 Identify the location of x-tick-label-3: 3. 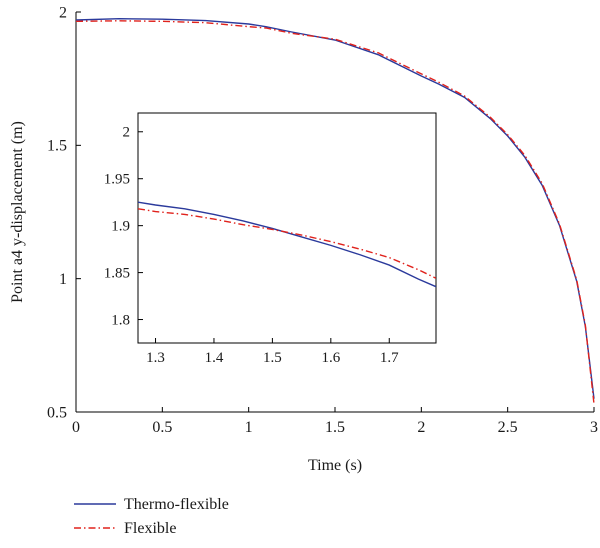
(594, 427).